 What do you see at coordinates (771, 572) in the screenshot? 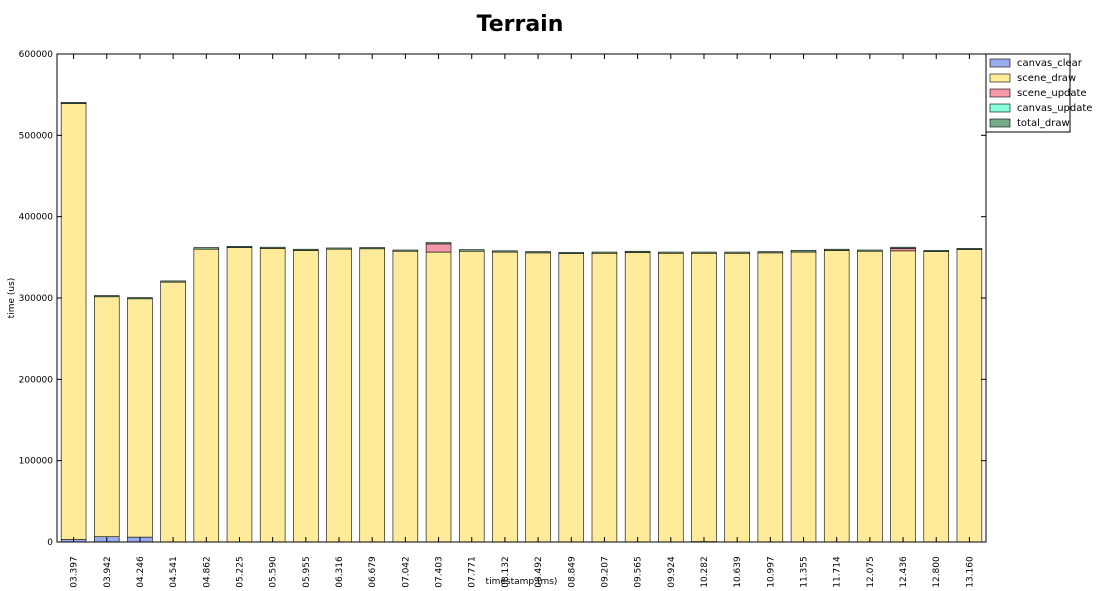
I see `x-tick-label: 10.997` at bounding box center [771, 572].